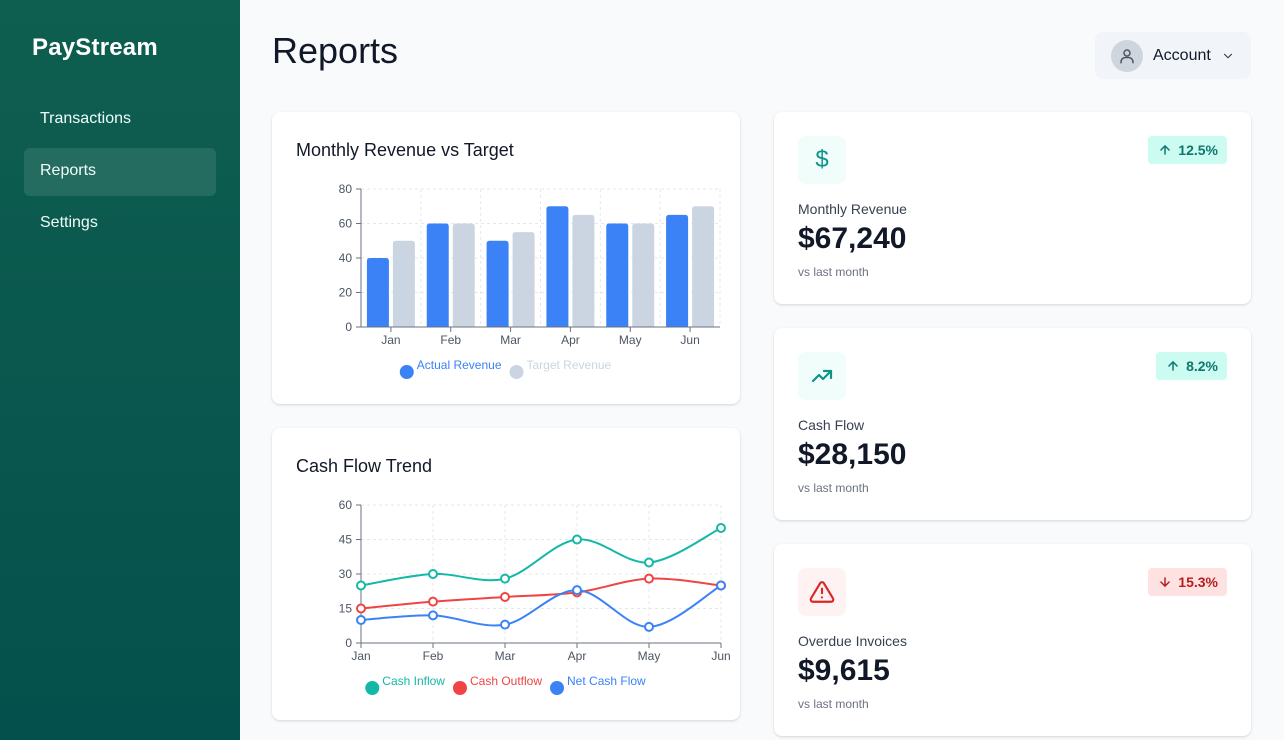  What do you see at coordinates (346, 540) in the screenshot?
I see `y-tick-label: 45` at bounding box center [346, 540].